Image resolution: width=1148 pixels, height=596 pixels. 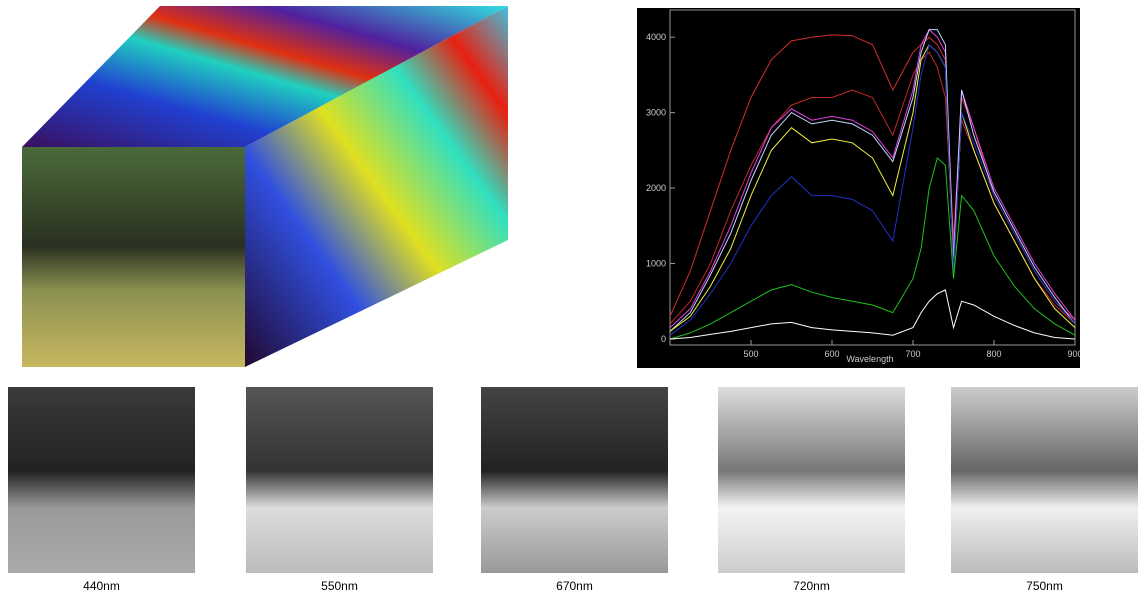 What do you see at coordinates (656, 188) in the screenshot?
I see `y-tick-label: 2000` at bounding box center [656, 188].